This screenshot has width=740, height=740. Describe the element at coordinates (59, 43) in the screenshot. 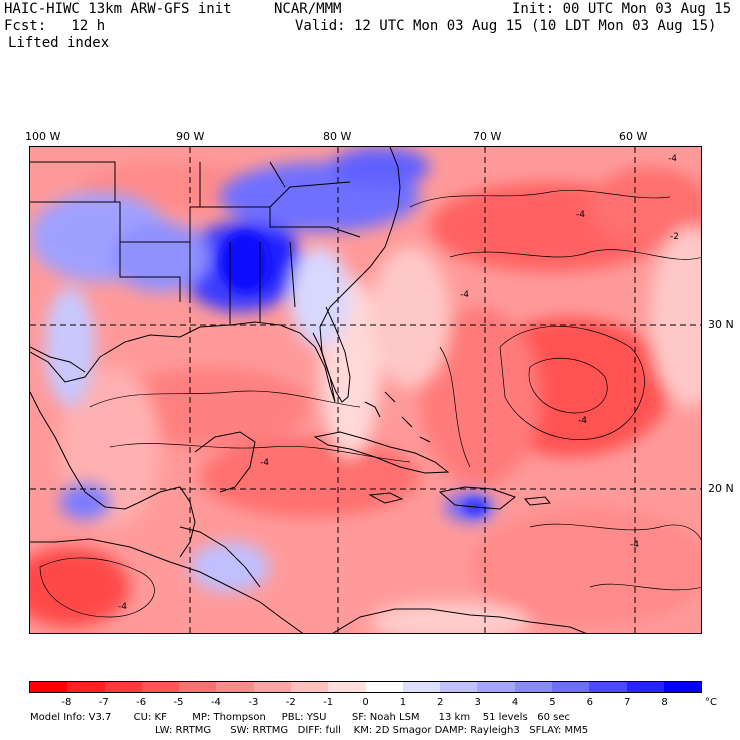

I see `field-name: Lifted index` at that location.